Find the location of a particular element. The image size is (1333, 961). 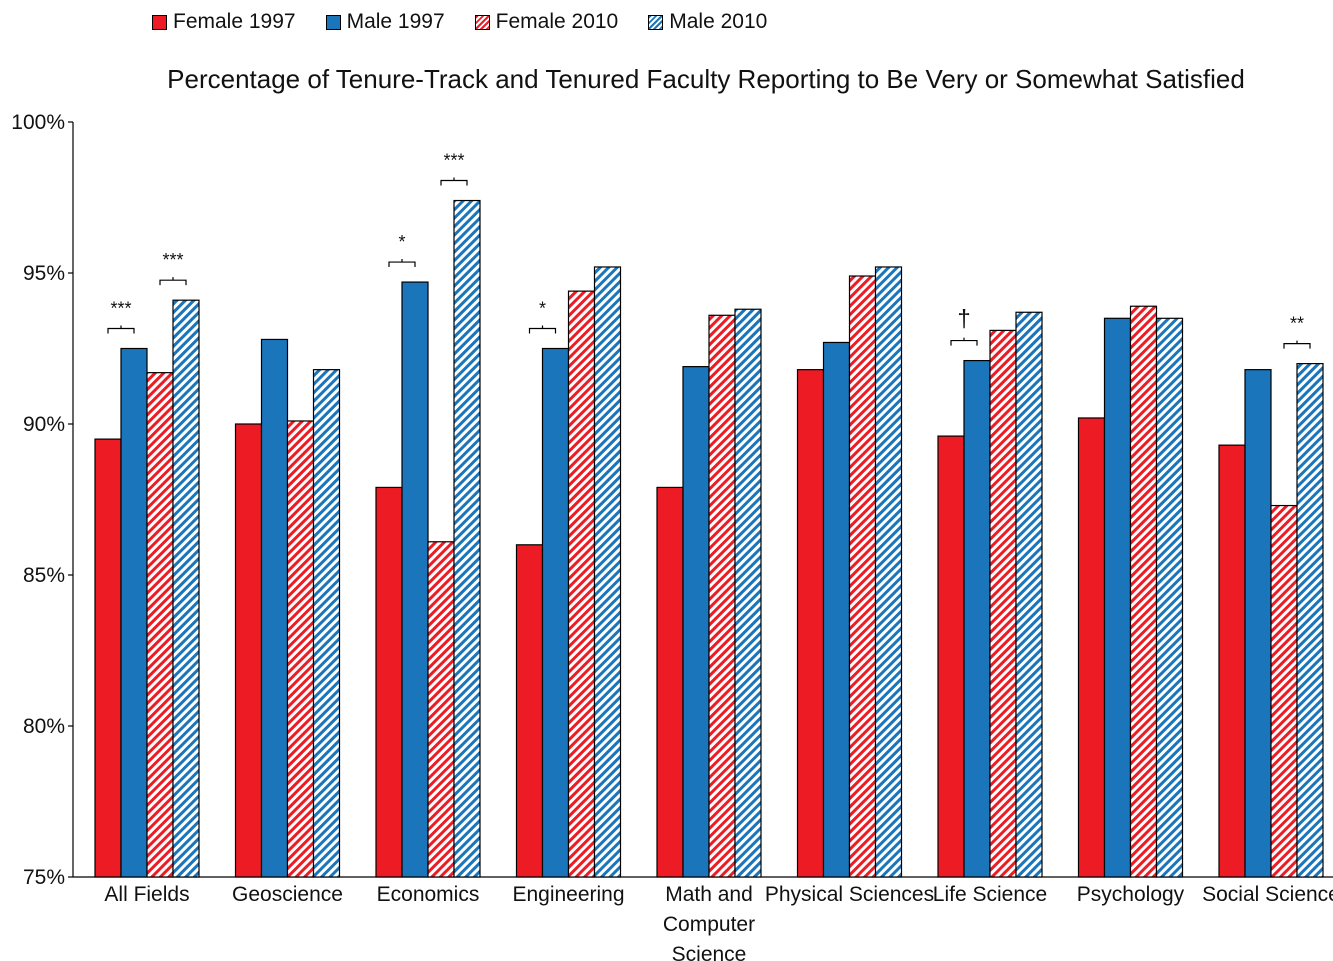

legend-label-female-2010: Female 2010 is located at coordinates (557, 21).